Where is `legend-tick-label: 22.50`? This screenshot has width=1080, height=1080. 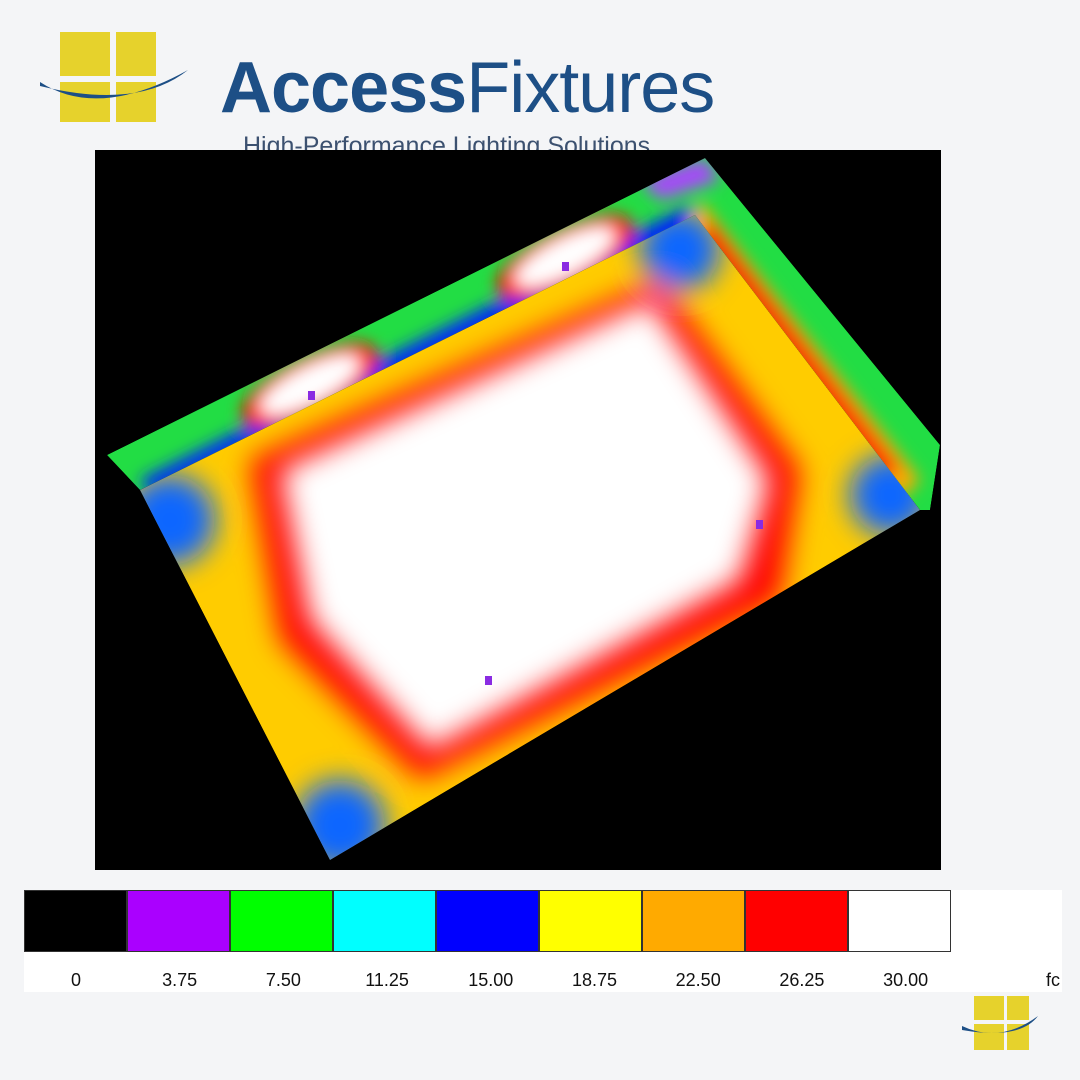 legend-tick-label: 22.50 is located at coordinates (698, 980).